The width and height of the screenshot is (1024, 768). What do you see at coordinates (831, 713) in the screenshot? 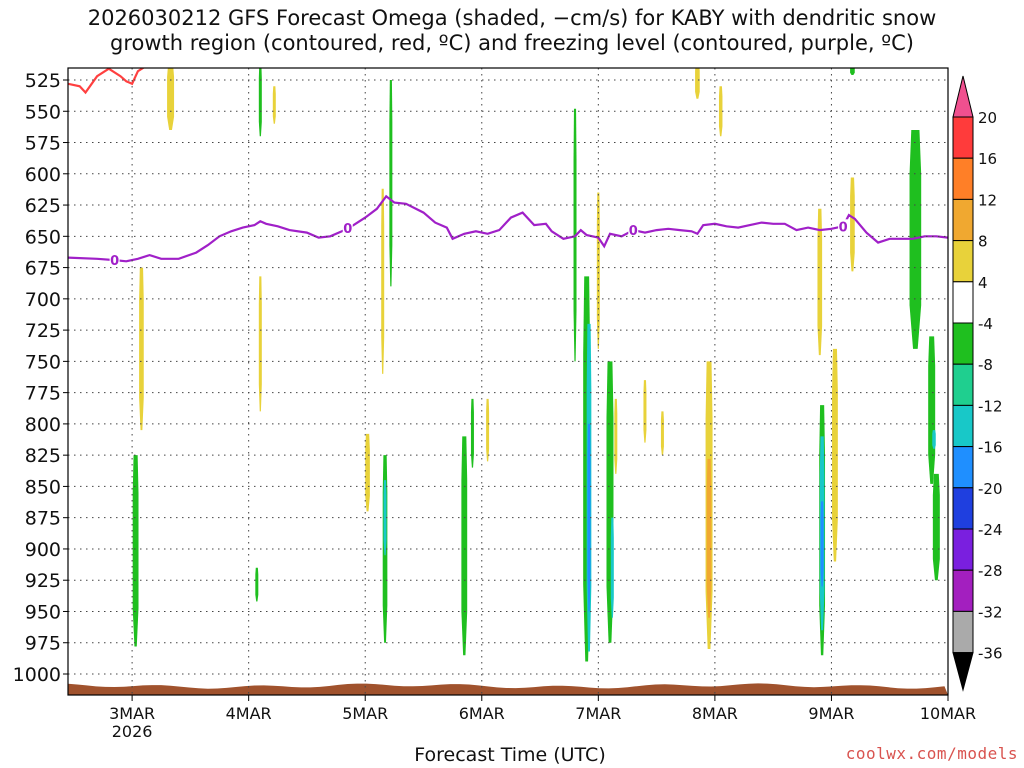
I see `x-tick-label-9MAR: 9MAR` at bounding box center [831, 713].